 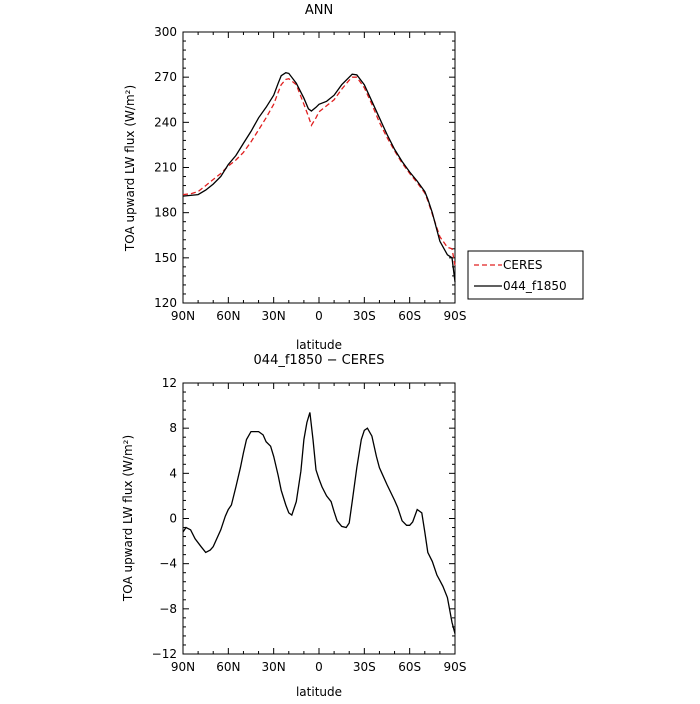 I want to click on y-tick-label: 270, so click(x=165, y=77).